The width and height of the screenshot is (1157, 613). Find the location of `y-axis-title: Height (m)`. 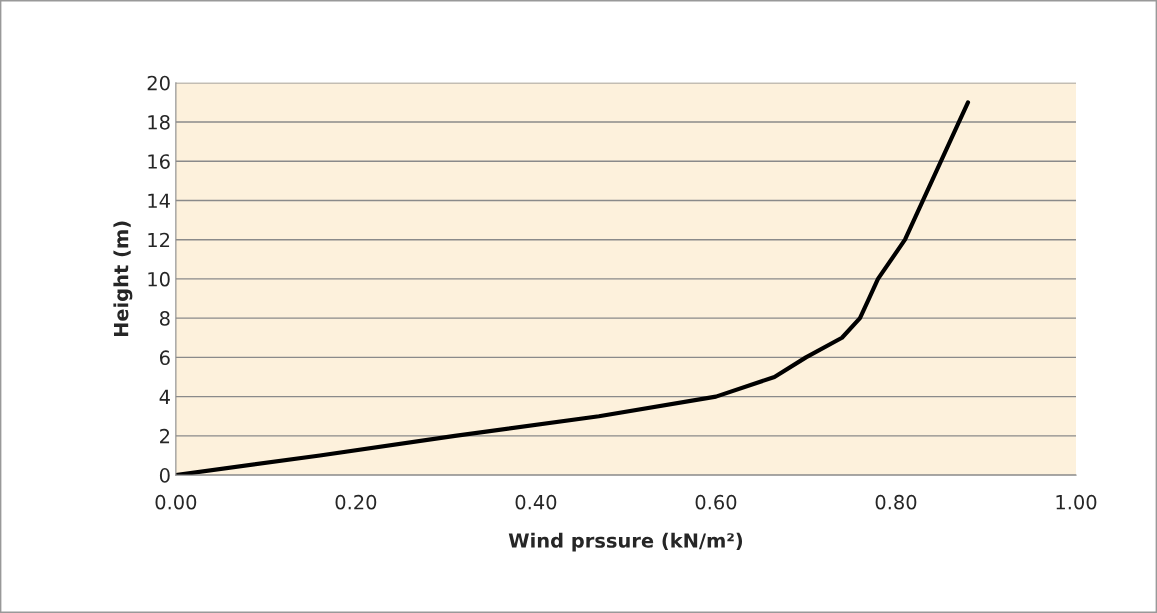

y-axis-title: Height (m) is located at coordinates (123, 279).